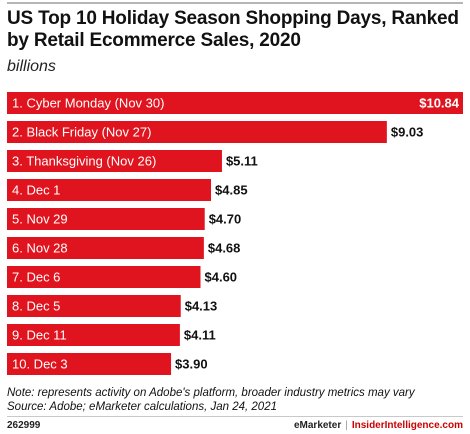  What do you see at coordinates (407, 132) in the screenshot?
I see `value-label-2: $9.03` at bounding box center [407, 132].